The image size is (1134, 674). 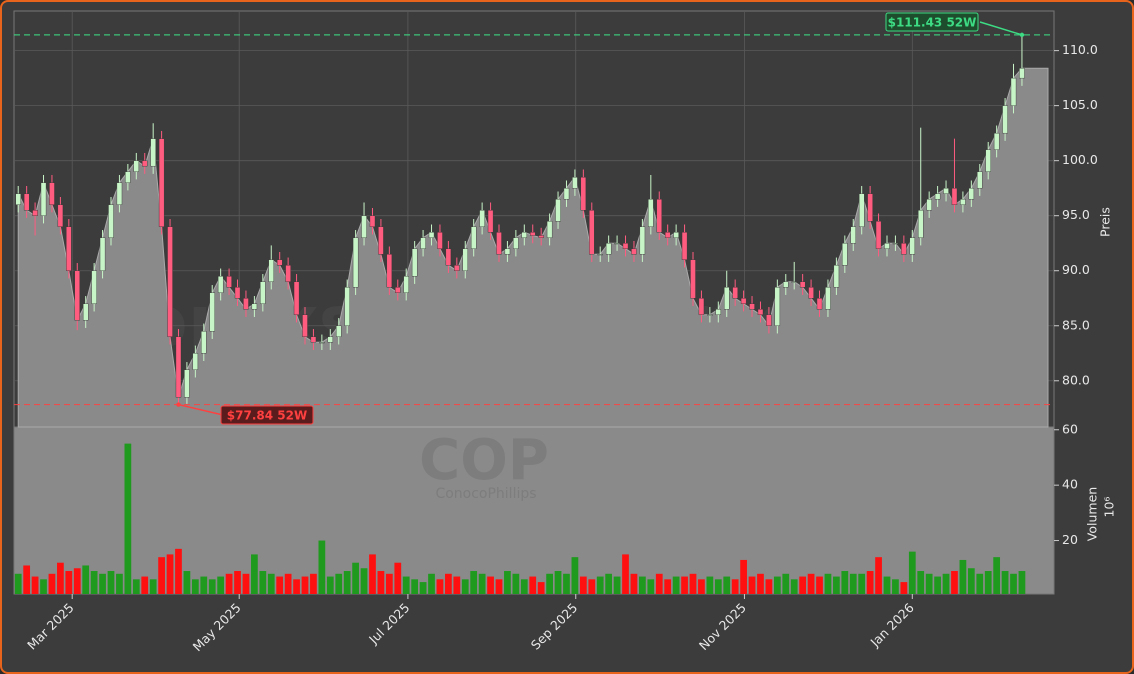 What do you see at coordinates (1105, 222) in the screenshot?
I see `y-axis-label: Preis` at bounding box center [1105, 222].